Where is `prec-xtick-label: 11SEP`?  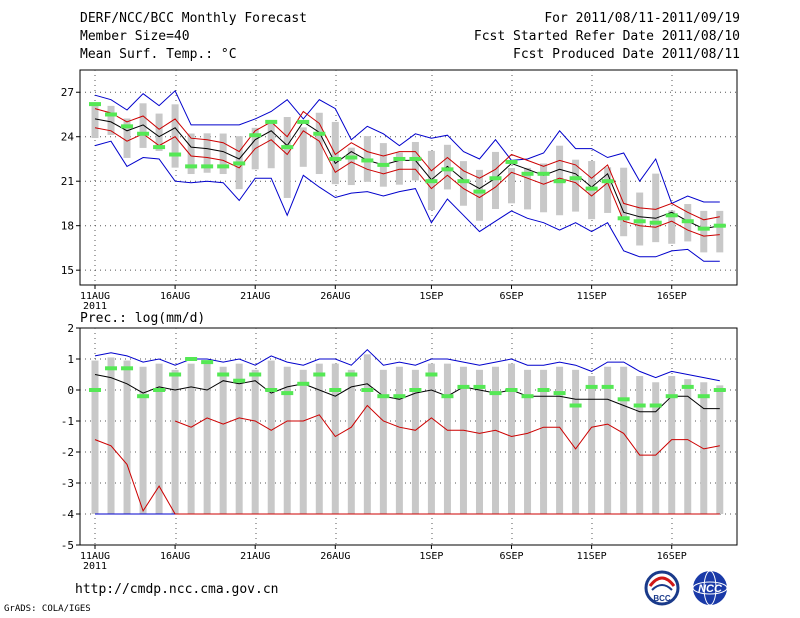
prec-xtick-label: 11SEP is located at coordinates (592, 556).